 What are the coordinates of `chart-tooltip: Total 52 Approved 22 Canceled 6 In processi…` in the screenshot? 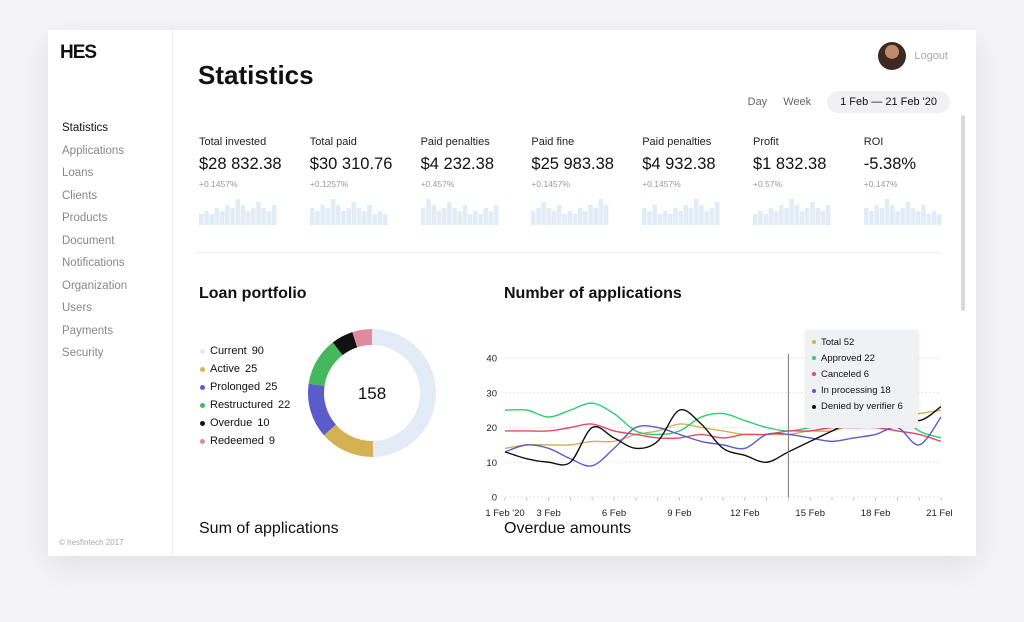 It's located at (862, 379).